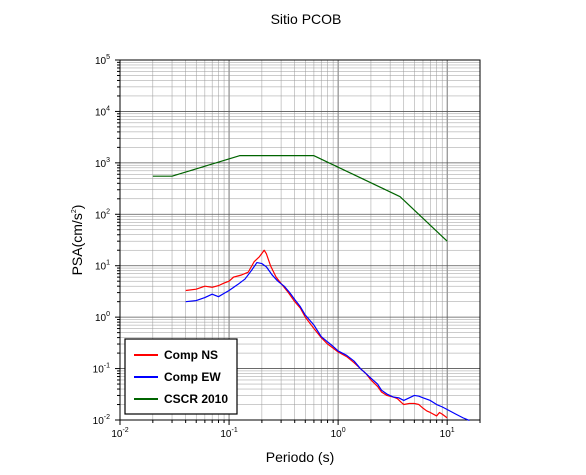  I want to click on legend: Comp NS Comp EW CSCR 2010, so click(181, 376).